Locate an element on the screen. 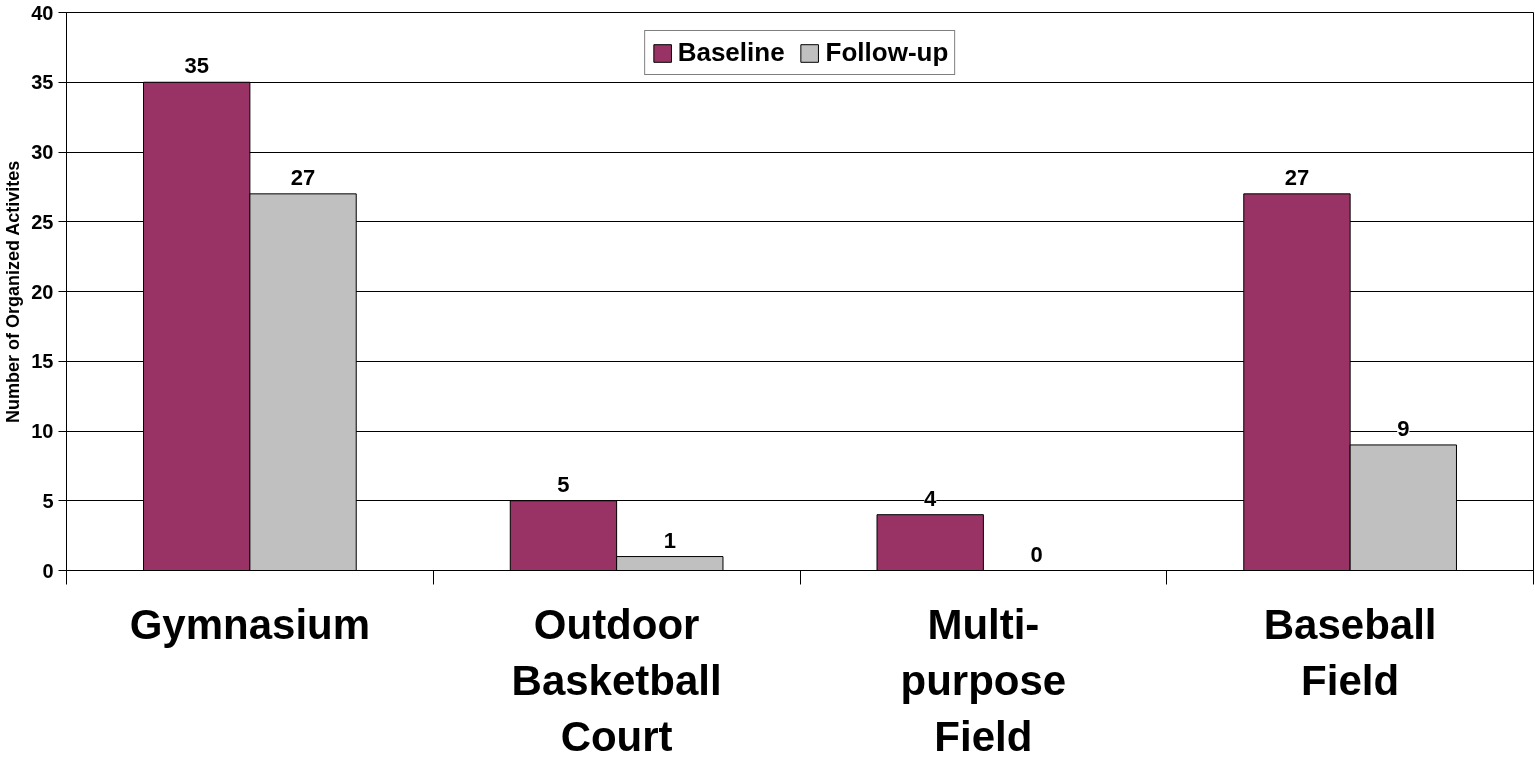 This screenshot has height=763, width=1535. x-tick-label: Baseball Field is located at coordinates (1350, 652).